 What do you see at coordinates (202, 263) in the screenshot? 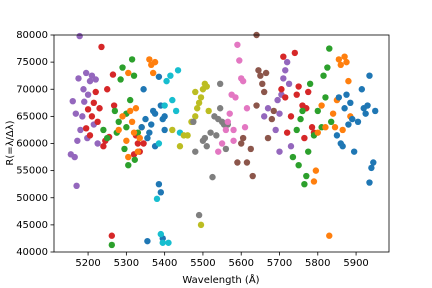
I see `x-tick-label: 5500` at bounding box center [202, 263].